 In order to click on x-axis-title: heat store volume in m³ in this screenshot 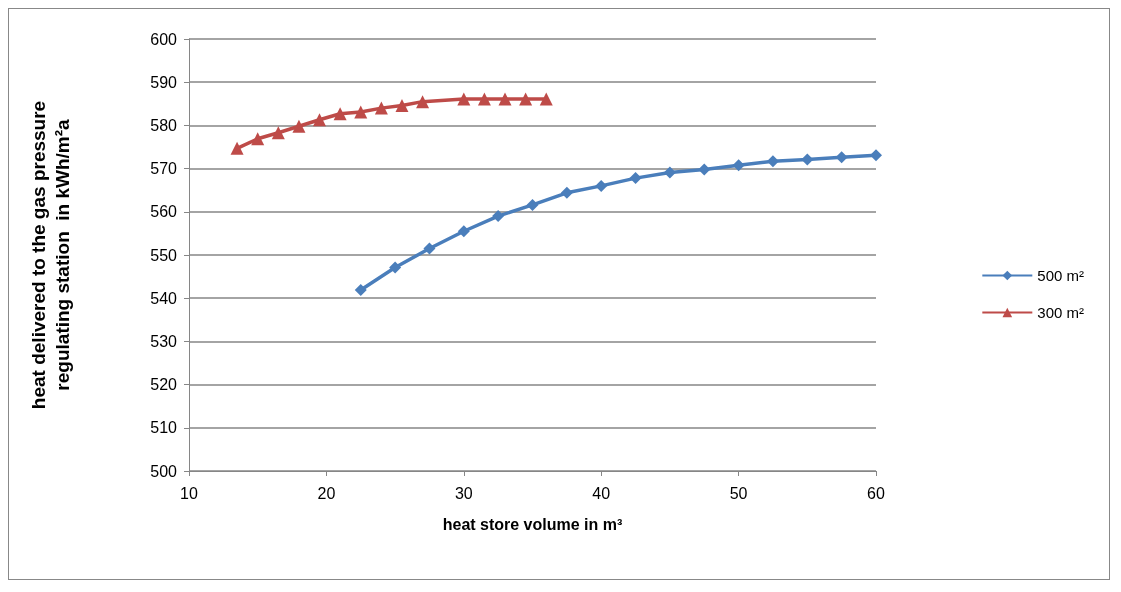, I will do `click(532, 524)`.